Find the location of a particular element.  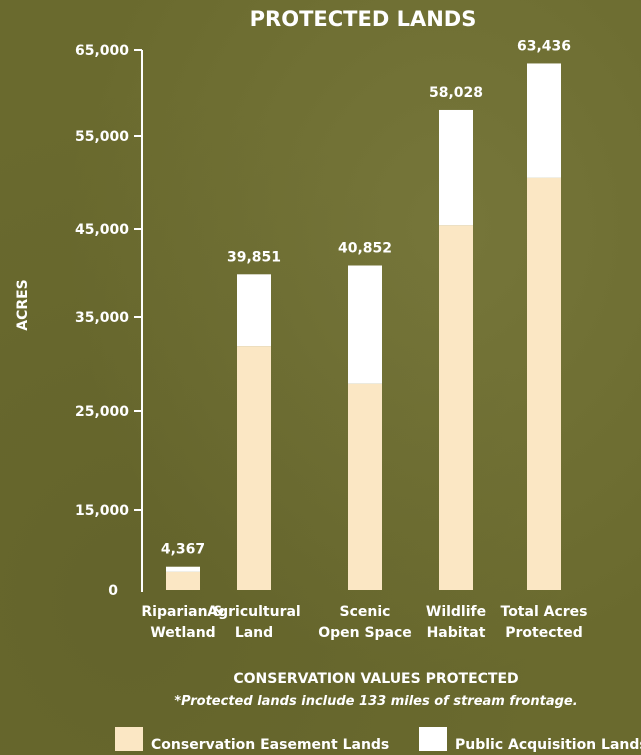

legend-label-conservation-easement: Conservation Easement Lands is located at coordinates (270, 745).